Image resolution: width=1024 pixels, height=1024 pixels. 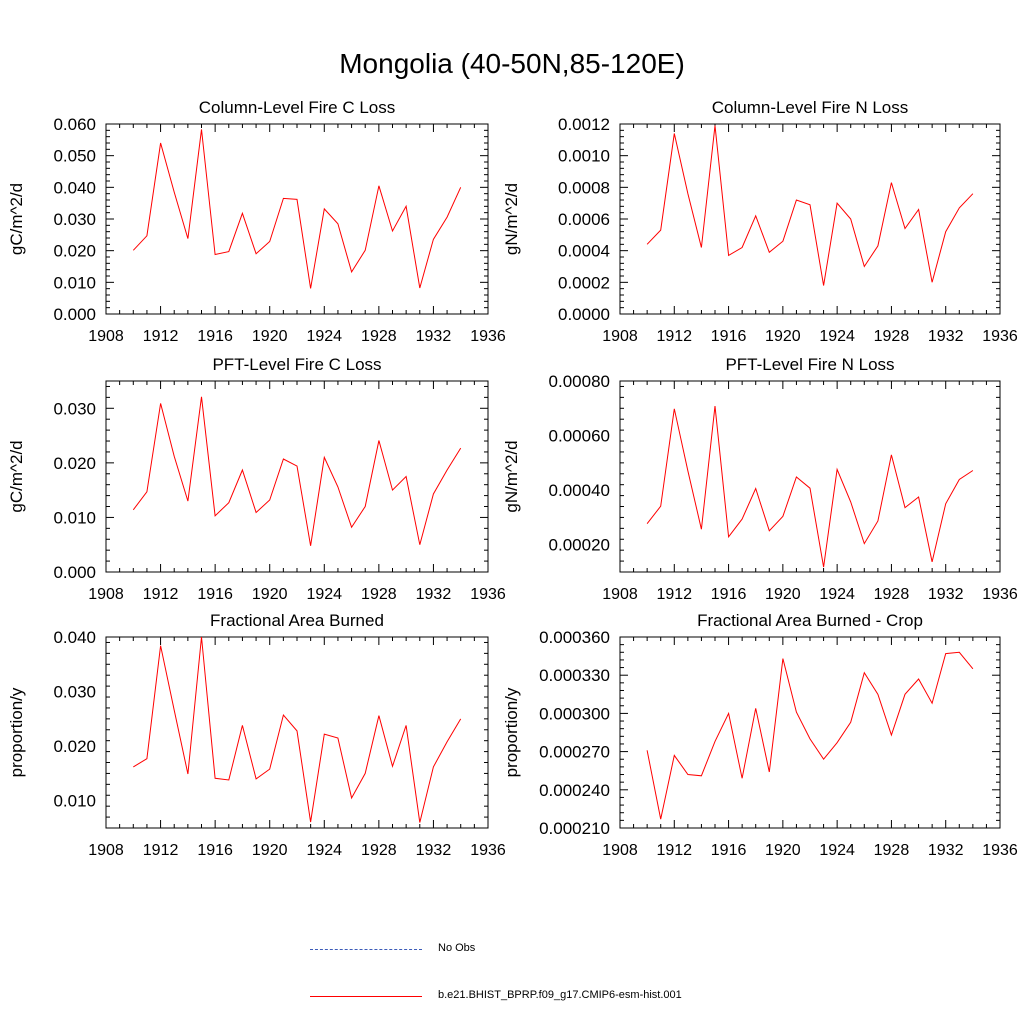 I want to click on y-tick-label: 0.060, so click(x=74, y=124).